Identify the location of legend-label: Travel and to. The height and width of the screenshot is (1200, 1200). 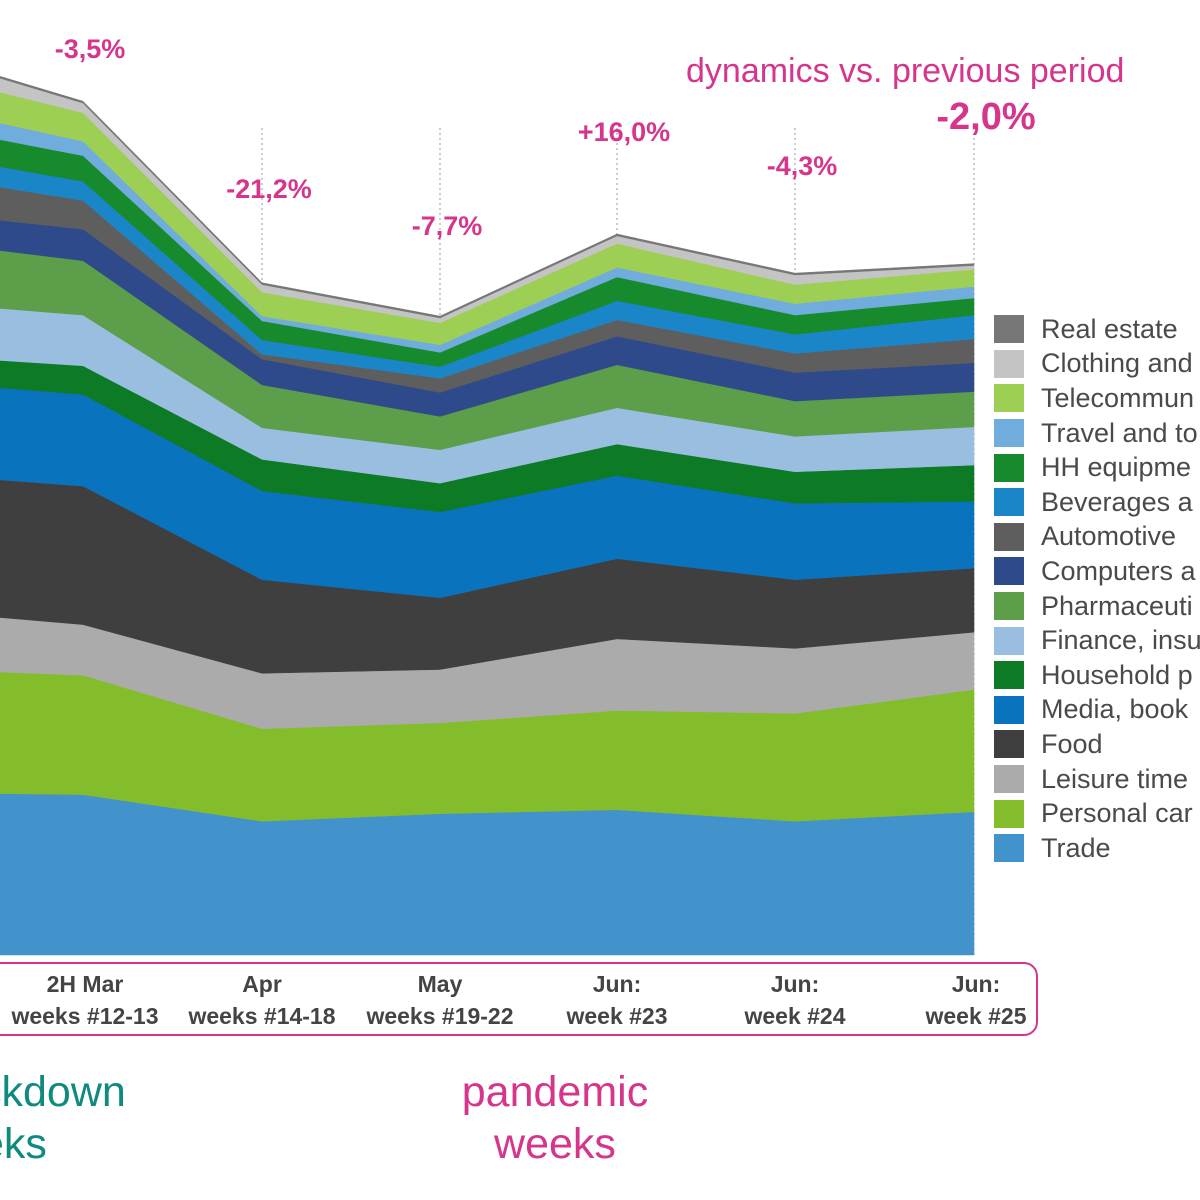
(1119, 432).